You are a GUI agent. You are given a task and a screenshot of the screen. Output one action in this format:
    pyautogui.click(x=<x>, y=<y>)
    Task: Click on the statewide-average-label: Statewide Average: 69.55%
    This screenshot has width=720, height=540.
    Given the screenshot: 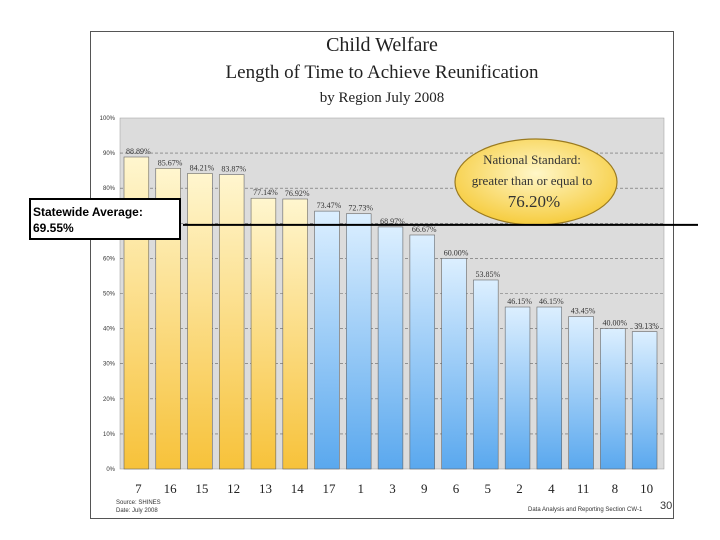 What is the action you would take?
    pyautogui.click(x=105, y=219)
    